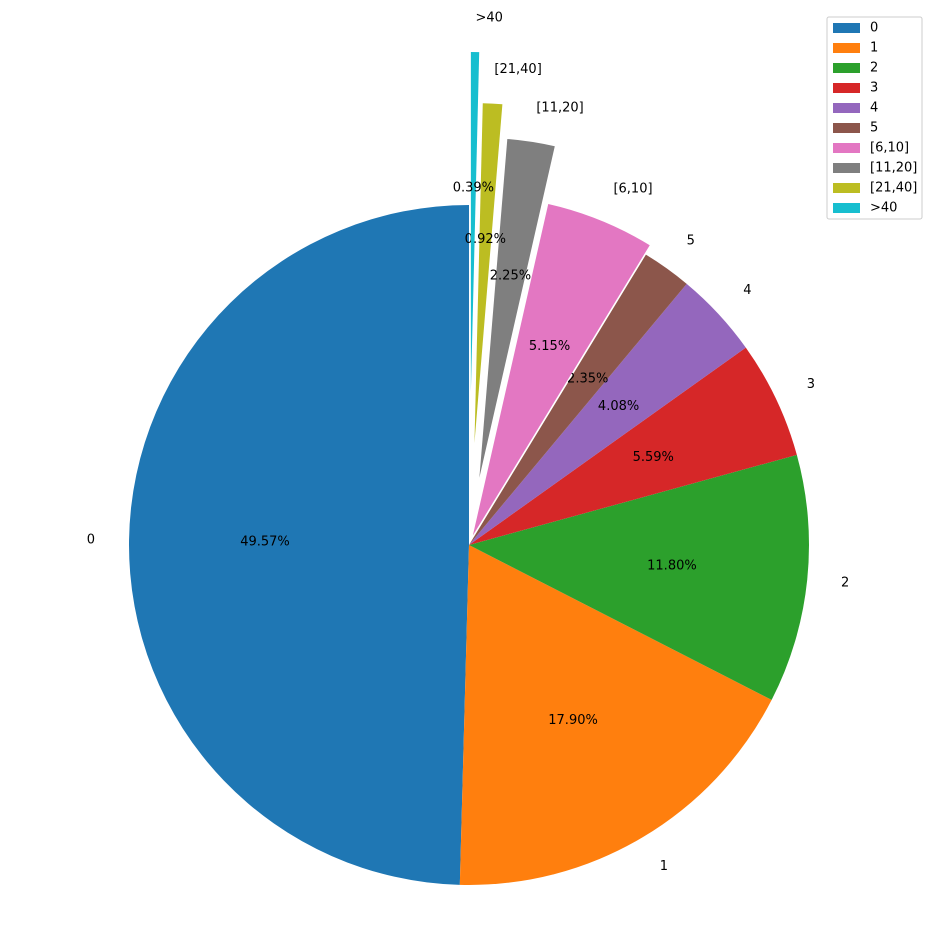 Image resolution: width=939 pixels, height=943 pixels. I want to click on value-label: 0.92%, so click(485, 239).